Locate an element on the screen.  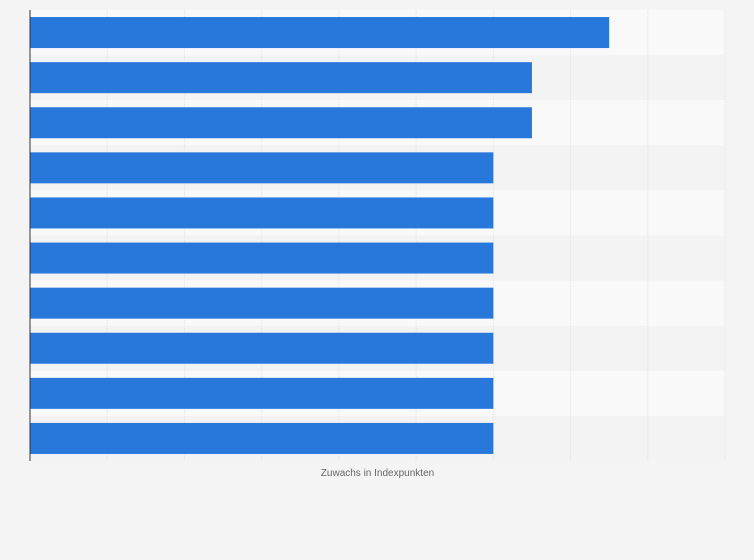
x-axis-label: Zuwachs in Indexpunkten is located at coordinates (377, 473).